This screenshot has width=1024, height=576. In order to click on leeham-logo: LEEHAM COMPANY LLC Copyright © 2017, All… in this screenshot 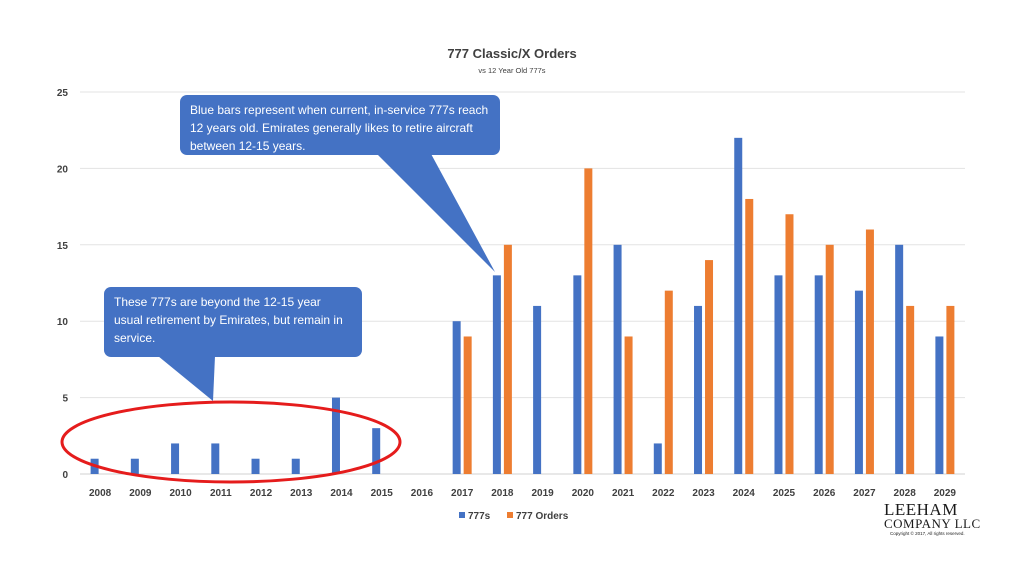, I will do `click(934, 520)`.